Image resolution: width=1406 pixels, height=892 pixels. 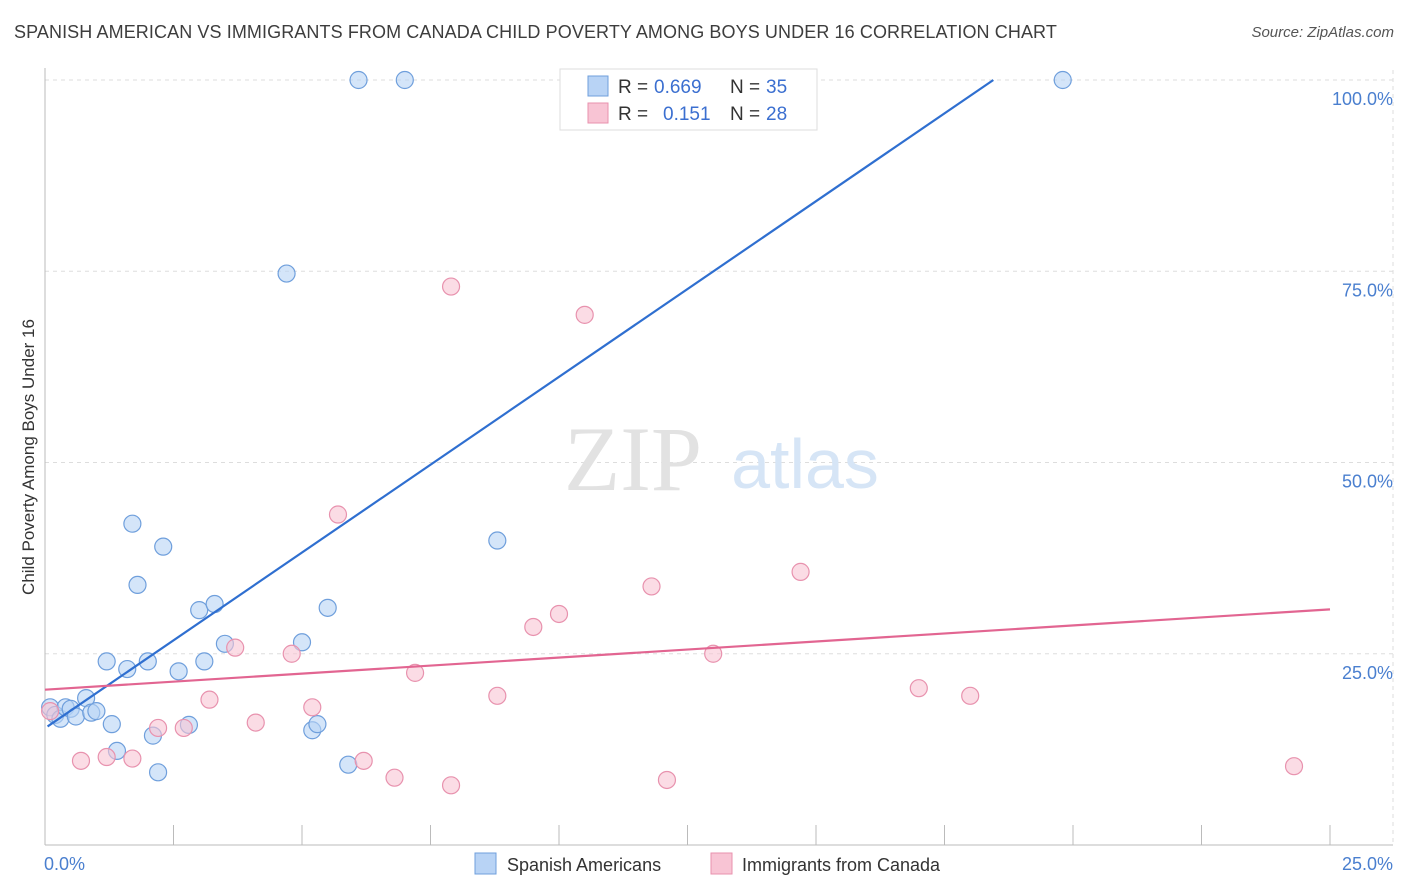 What do you see at coordinates (485, 863) in the screenshot?
I see `series-swatch-spanish-americans` at bounding box center [485, 863].